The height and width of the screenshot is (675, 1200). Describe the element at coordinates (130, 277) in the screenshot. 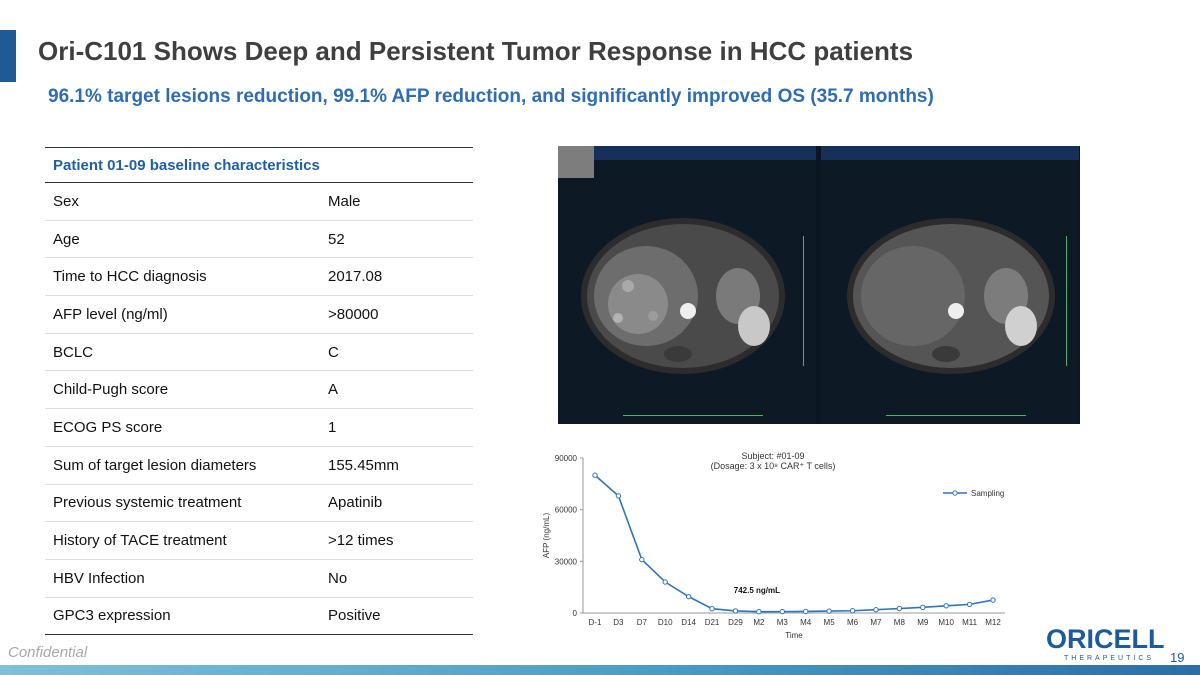

I see `row-label: Time to HCC diagnosis` at that location.